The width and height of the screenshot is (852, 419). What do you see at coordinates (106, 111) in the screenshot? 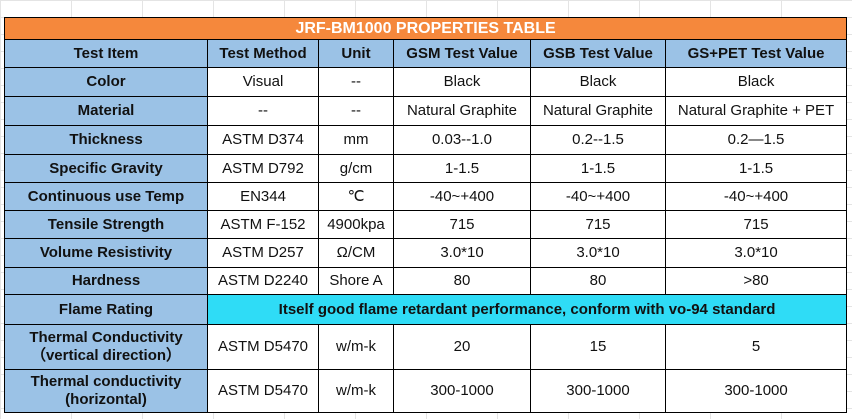
I see `row-label: Material` at bounding box center [106, 111].